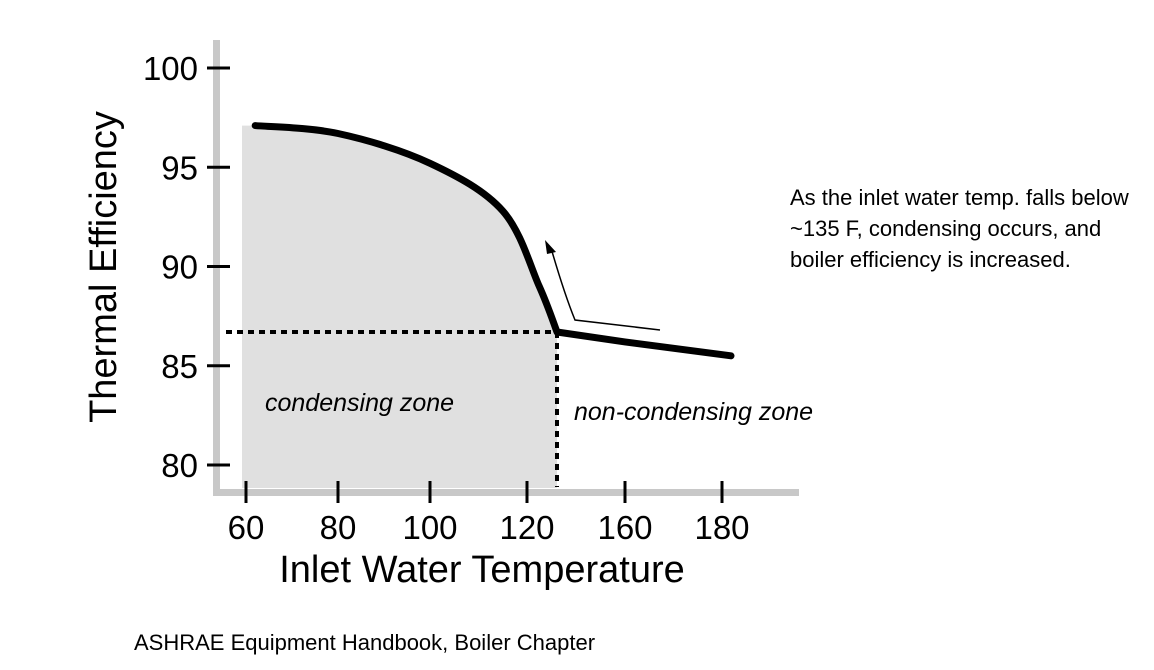 The height and width of the screenshot is (670, 1154). Describe the element at coordinates (179, 267) in the screenshot. I see `y-tick-label: 90` at that location.